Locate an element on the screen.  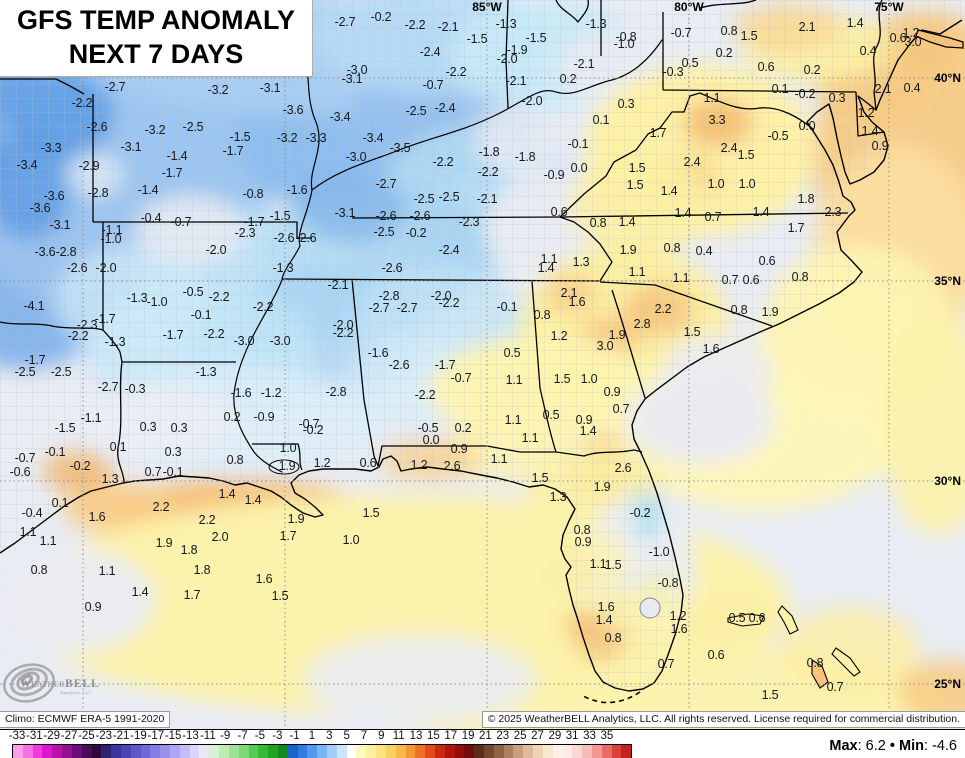
logo-wordmark: WeatherBELL is located at coordinates (60, 684).